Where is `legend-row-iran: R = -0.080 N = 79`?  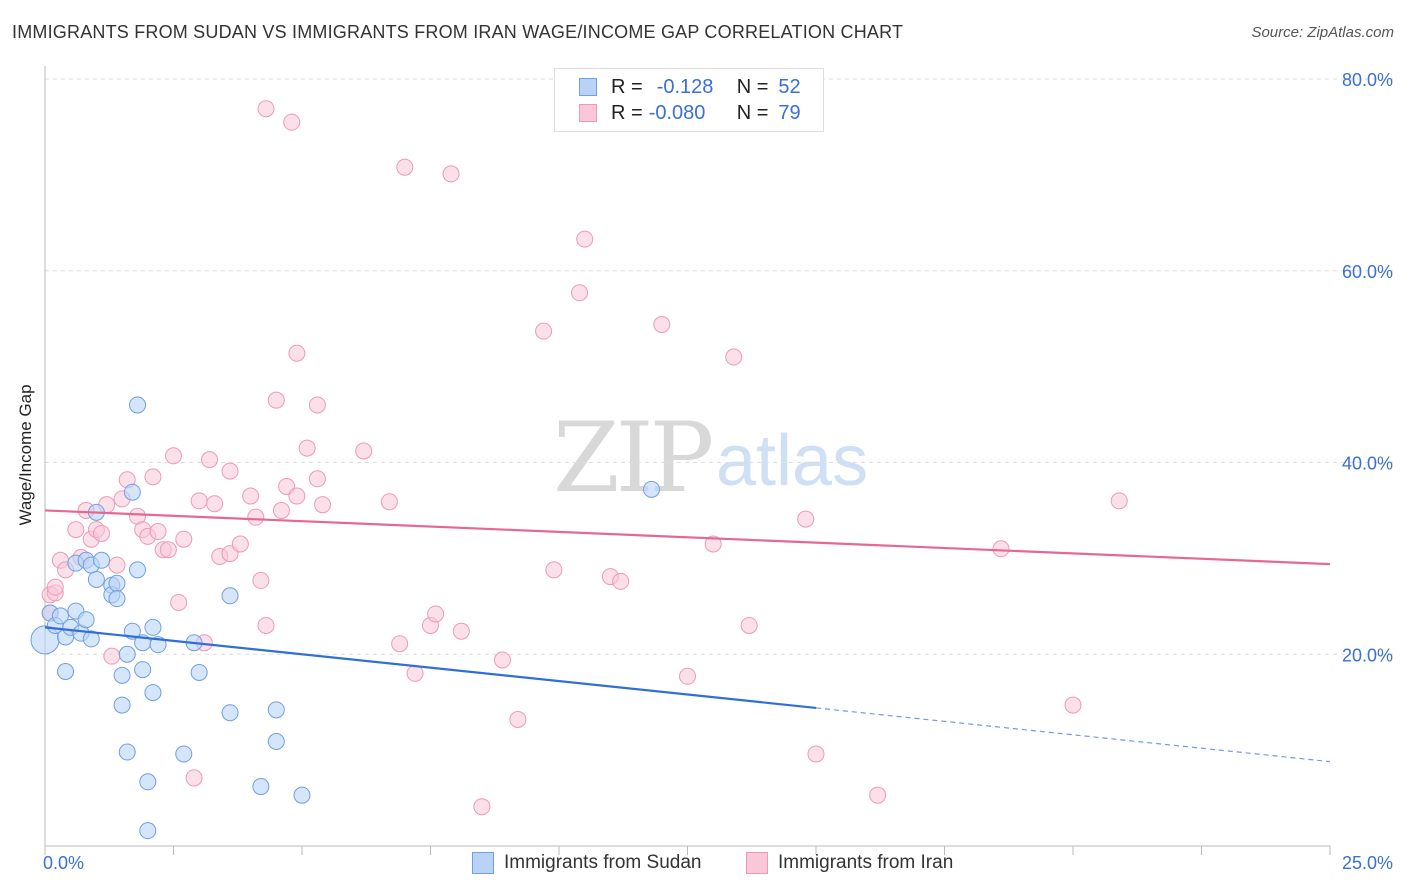
legend-row-iran: R = -0.080 N = 79 is located at coordinates (690, 113).